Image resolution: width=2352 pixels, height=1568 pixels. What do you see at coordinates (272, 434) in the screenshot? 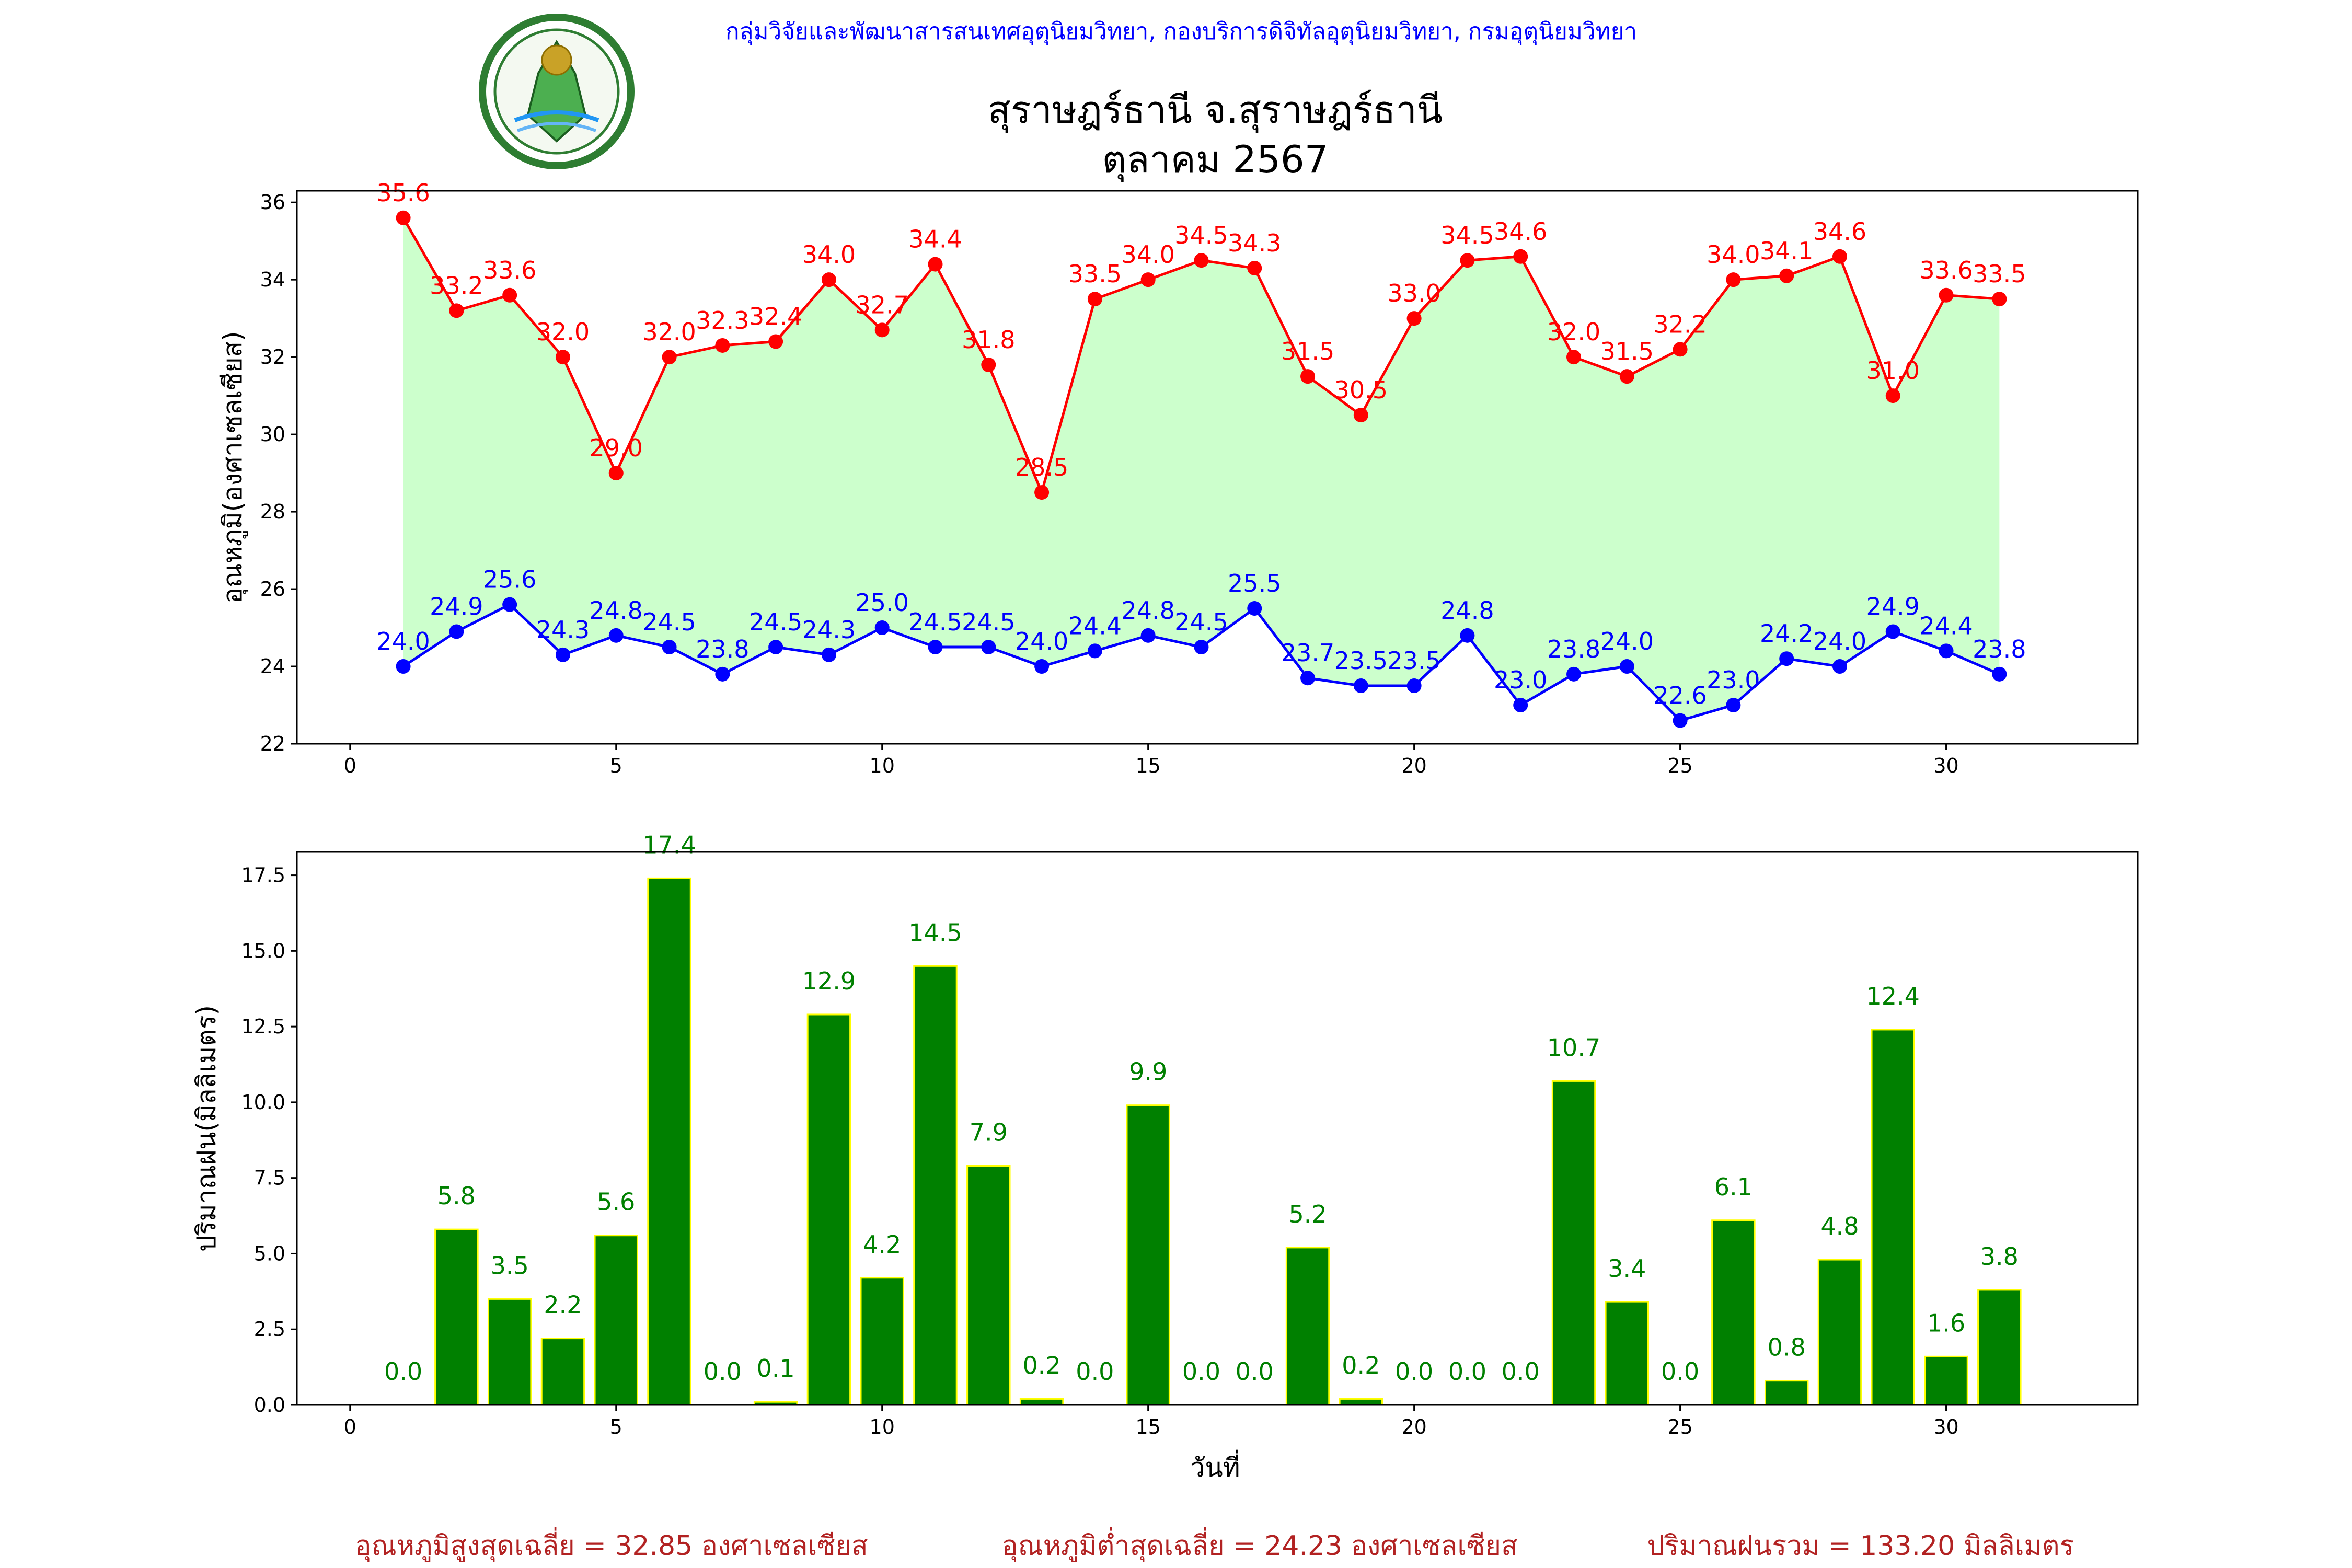
I see `y-tick-label: 30` at bounding box center [272, 434].